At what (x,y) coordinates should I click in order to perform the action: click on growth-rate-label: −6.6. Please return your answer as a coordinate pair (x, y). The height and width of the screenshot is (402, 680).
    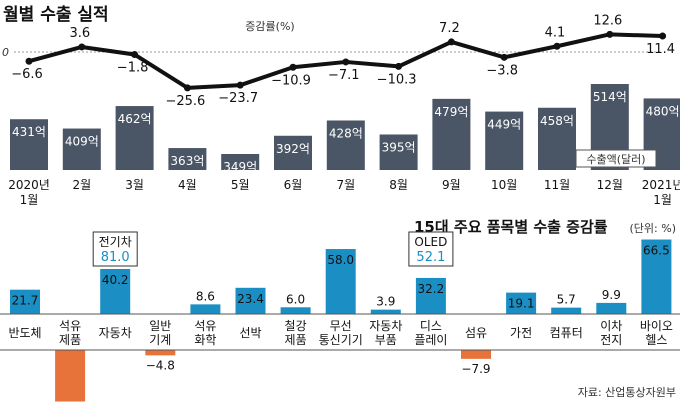
    Looking at the image, I should click on (27, 74).